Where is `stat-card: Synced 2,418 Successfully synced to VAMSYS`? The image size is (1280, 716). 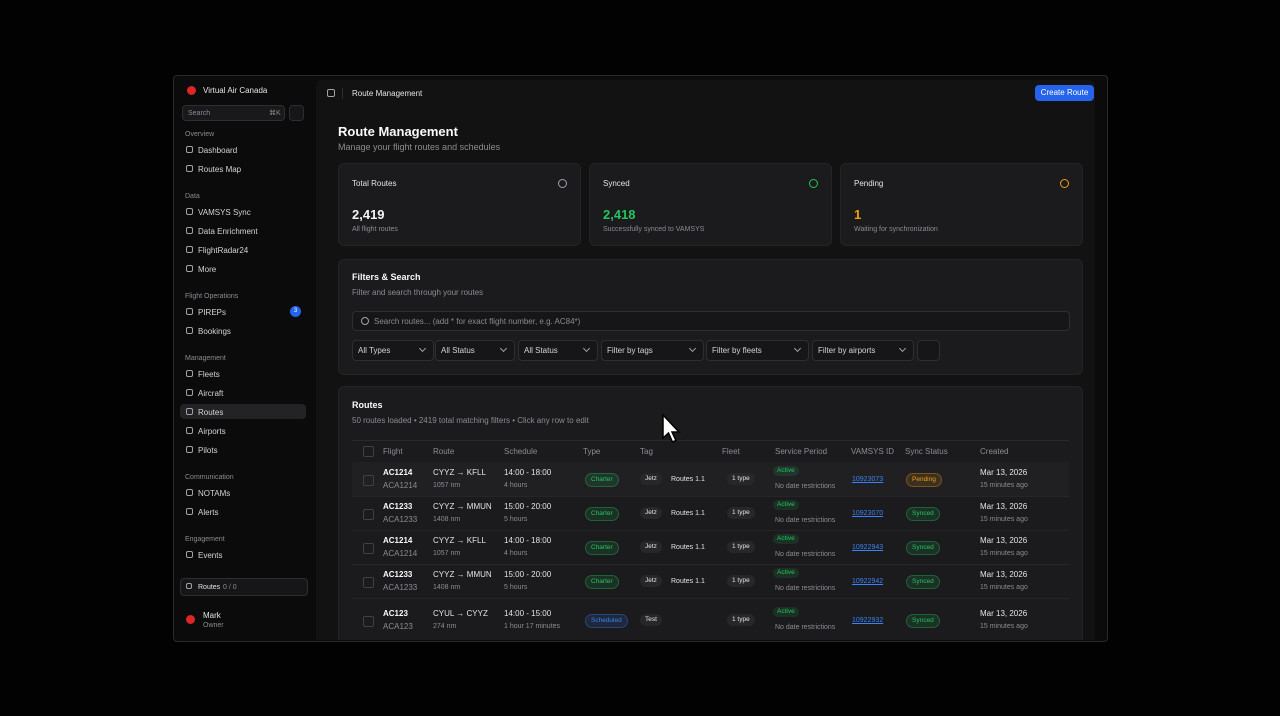 stat-card: Synced 2,418 Successfully synced to VAMSYS is located at coordinates (710, 204).